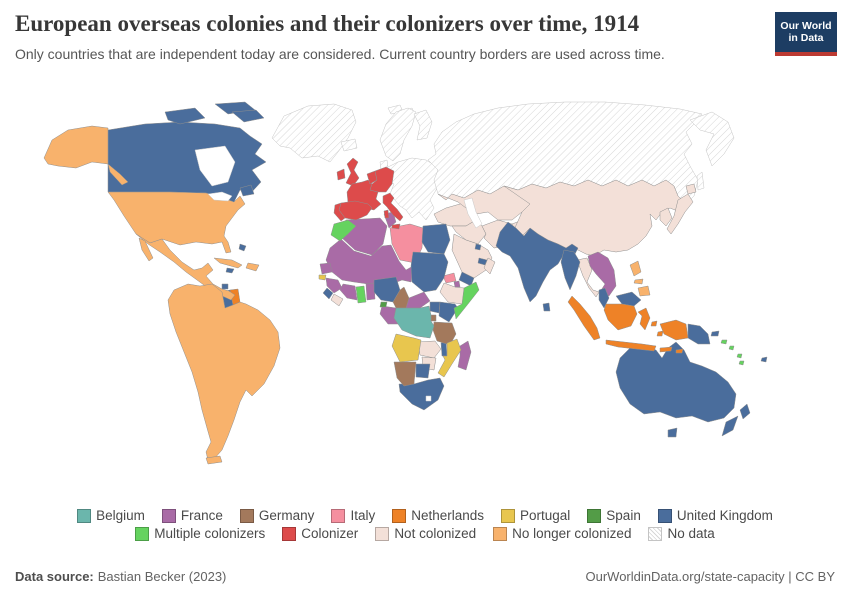 This screenshot has width=850, height=600. Describe the element at coordinates (326, 268) in the screenshot. I see `country-senegal` at that location.